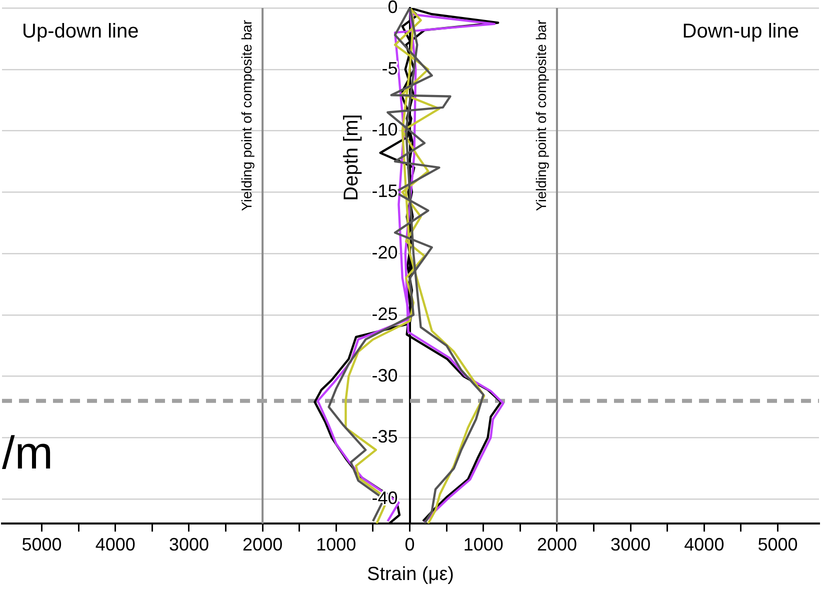 This screenshot has height=590, width=823. I want to click on y-tick-label: -5, so click(390, 68).